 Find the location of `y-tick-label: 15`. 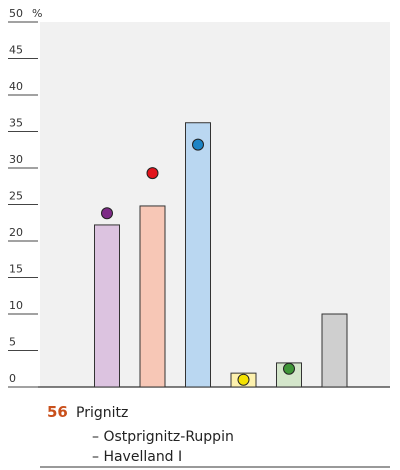

y-tick-label: 15 is located at coordinates (16, 269).